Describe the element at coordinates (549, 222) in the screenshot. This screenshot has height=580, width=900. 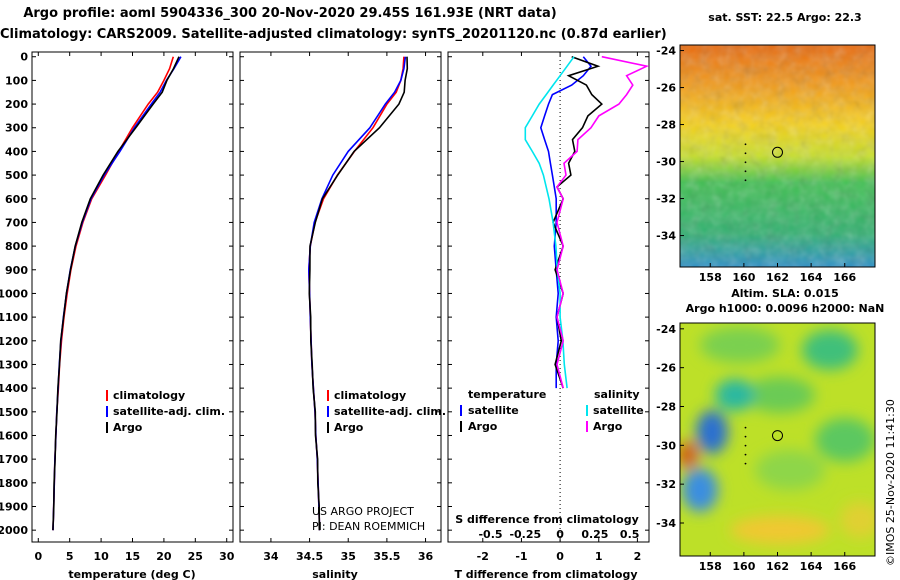
I see `series-line-s-satellite` at that location.